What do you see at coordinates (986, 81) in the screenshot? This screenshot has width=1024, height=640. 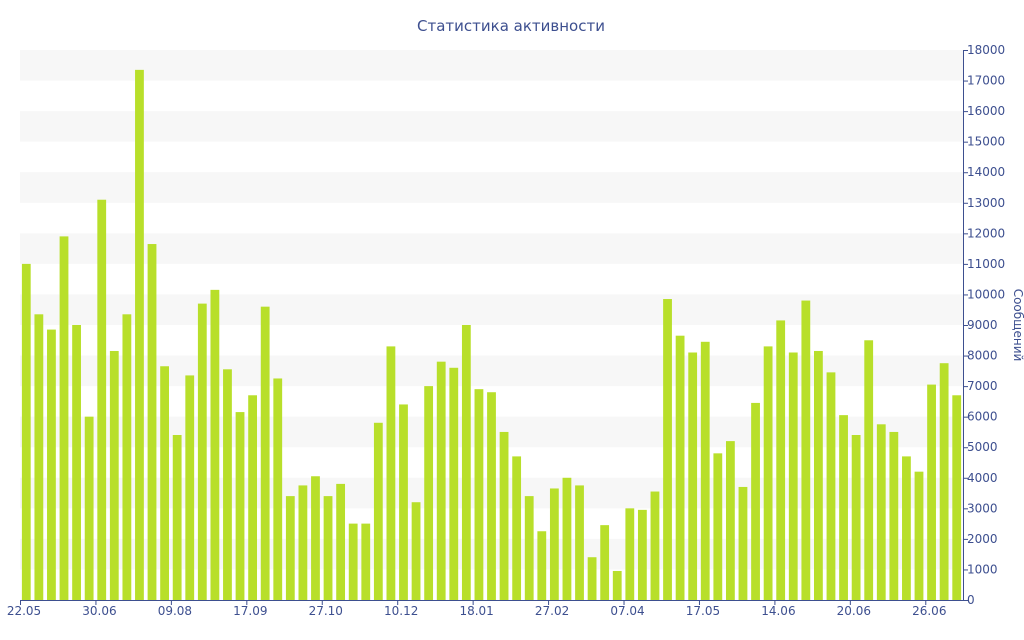 I see `y-tick-label: 17000` at bounding box center [986, 81].